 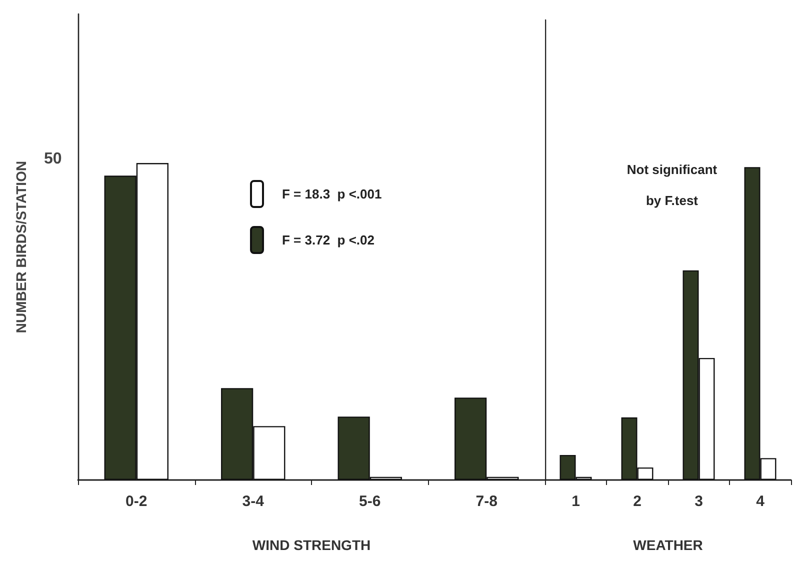 What do you see at coordinates (328, 240) in the screenshot?
I see `legend-label: F = 3.72 p <.02` at bounding box center [328, 240].